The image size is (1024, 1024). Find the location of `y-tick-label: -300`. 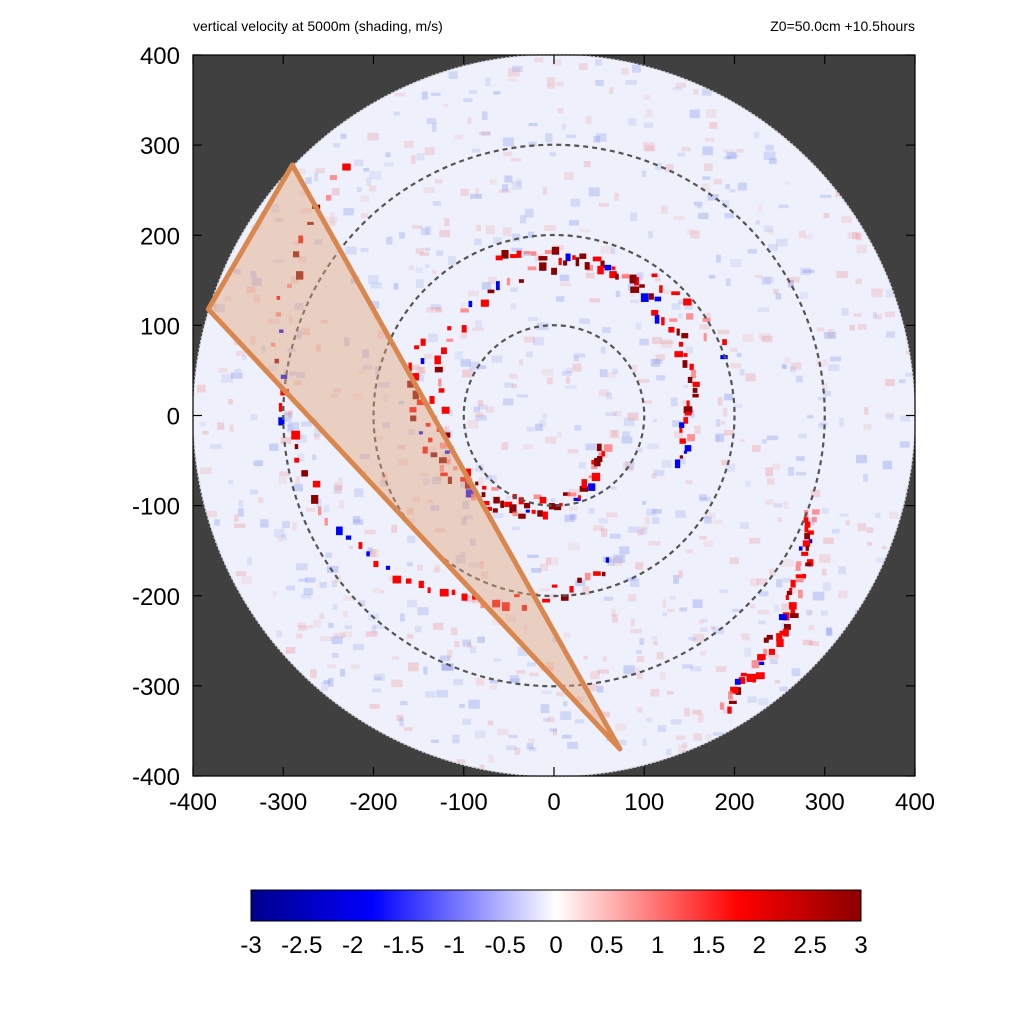

y-tick-label: -300 is located at coordinates (156, 687).